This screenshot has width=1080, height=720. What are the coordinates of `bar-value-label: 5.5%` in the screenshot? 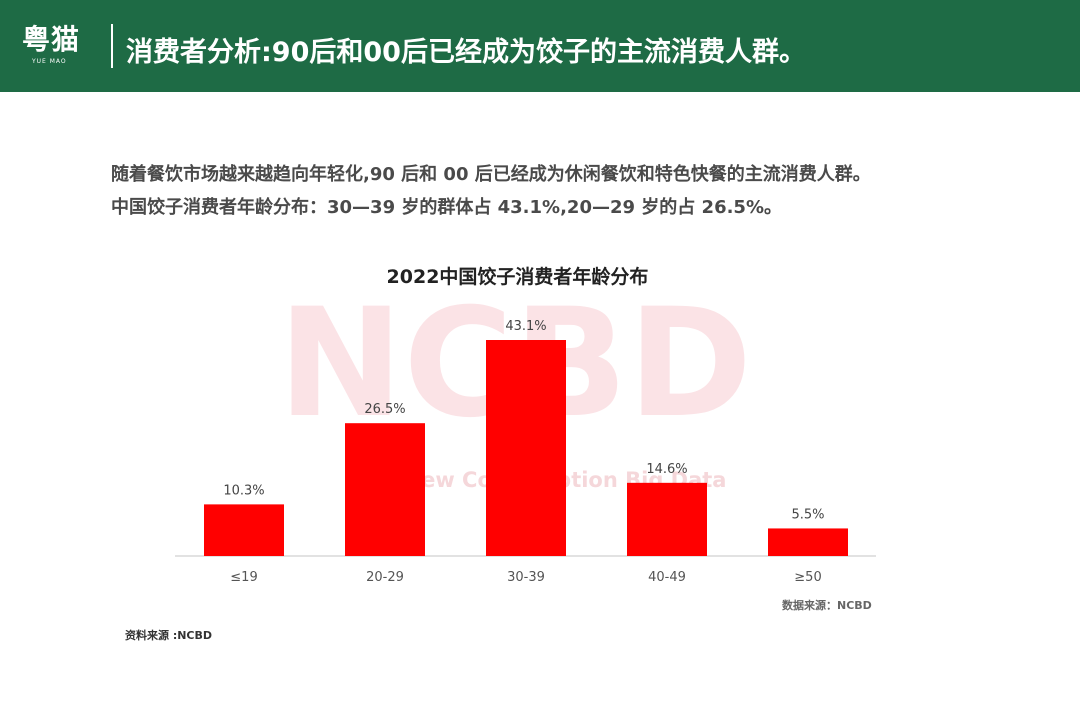 It's located at (807, 514).